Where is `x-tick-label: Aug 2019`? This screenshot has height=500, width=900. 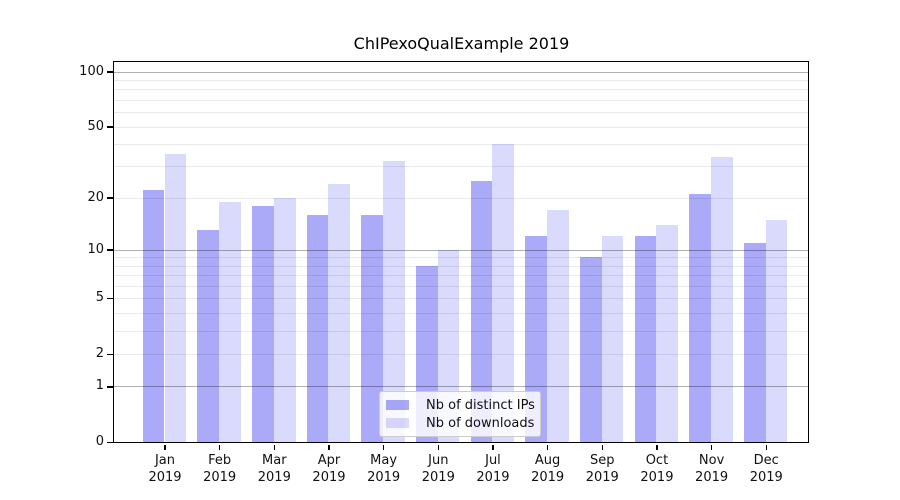 x-tick-label: Aug 2019 is located at coordinates (548, 469).